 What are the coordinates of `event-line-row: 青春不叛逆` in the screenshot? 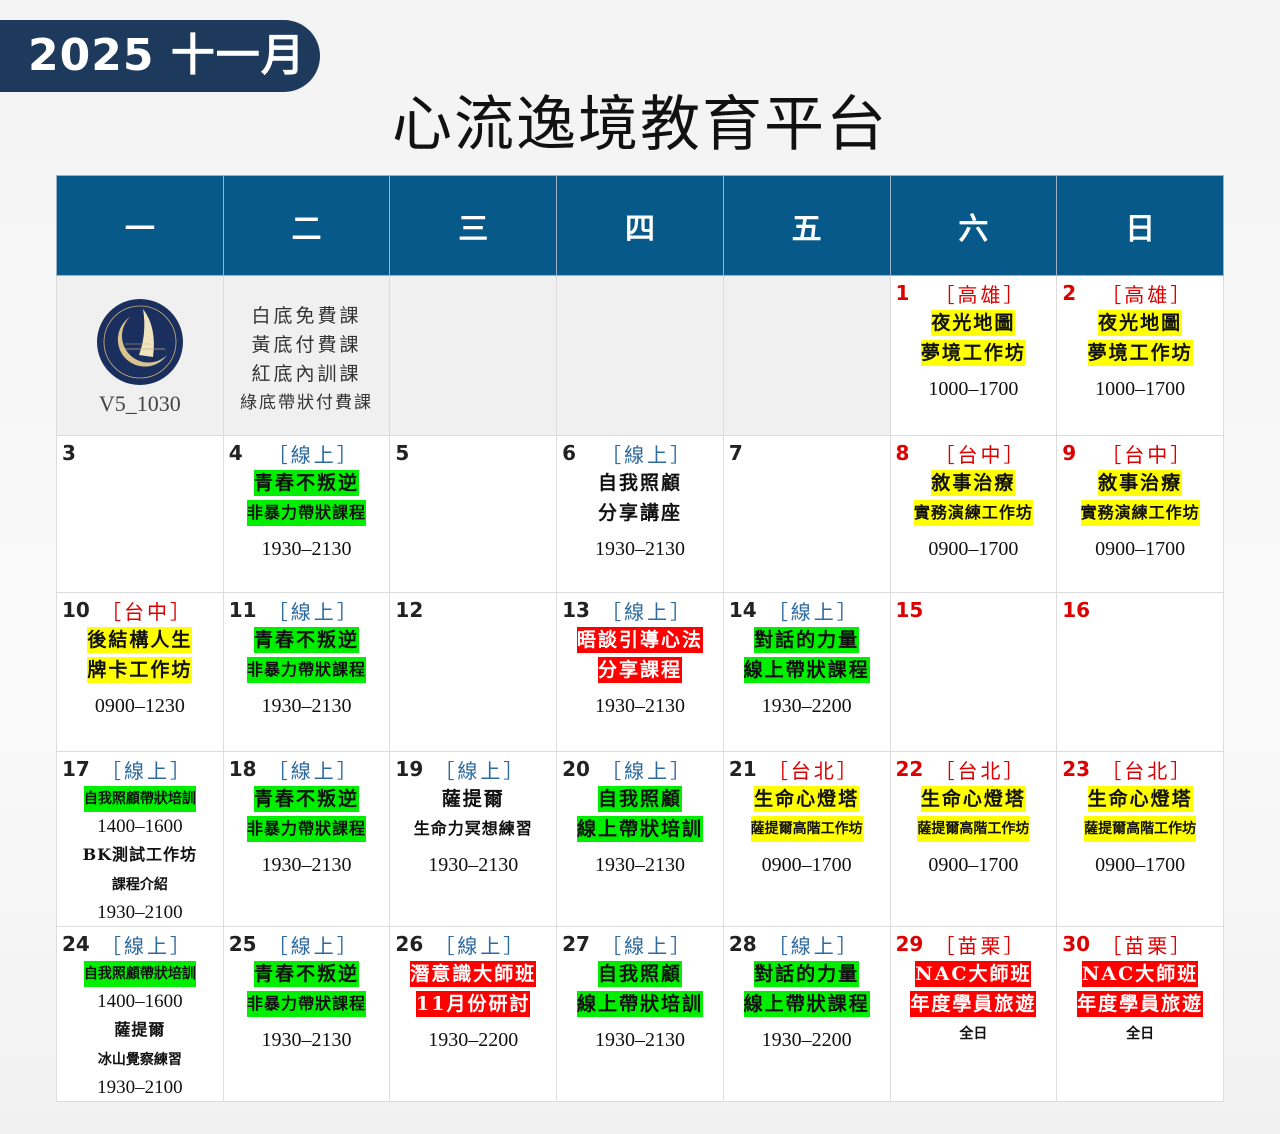 It's located at (307, 640).